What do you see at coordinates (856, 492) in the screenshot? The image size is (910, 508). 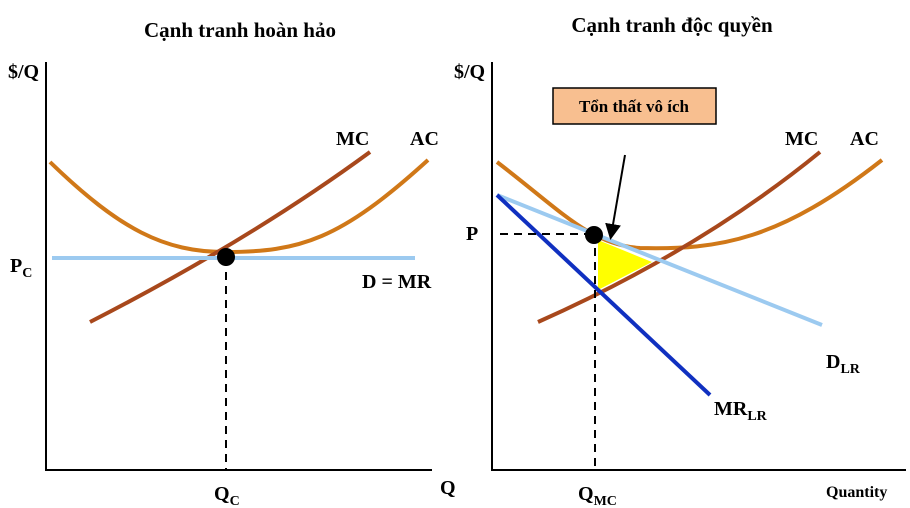 I see `x-label: Quantity` at bounding box center [856, 492].